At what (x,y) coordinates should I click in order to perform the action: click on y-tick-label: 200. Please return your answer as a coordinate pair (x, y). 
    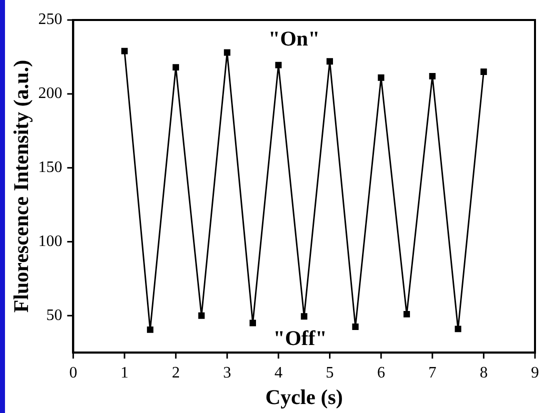
    Looking at the image, I should click on (50, 93).